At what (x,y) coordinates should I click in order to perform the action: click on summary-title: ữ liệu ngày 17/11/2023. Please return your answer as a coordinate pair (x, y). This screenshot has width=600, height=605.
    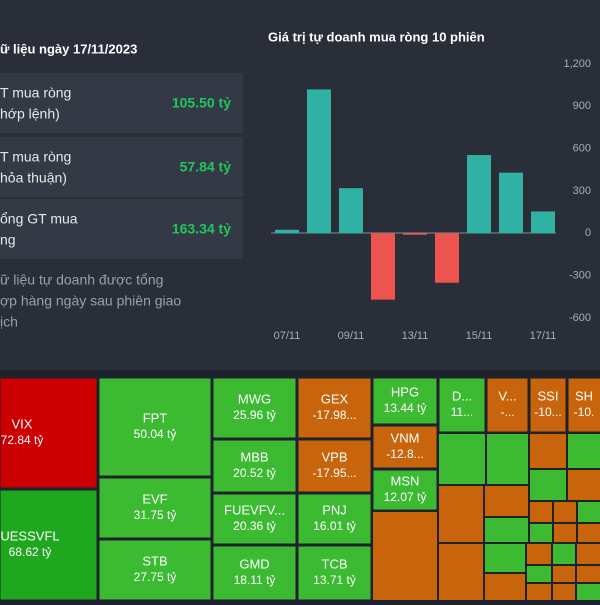
    Looking at the image, I should click on (68, 48).